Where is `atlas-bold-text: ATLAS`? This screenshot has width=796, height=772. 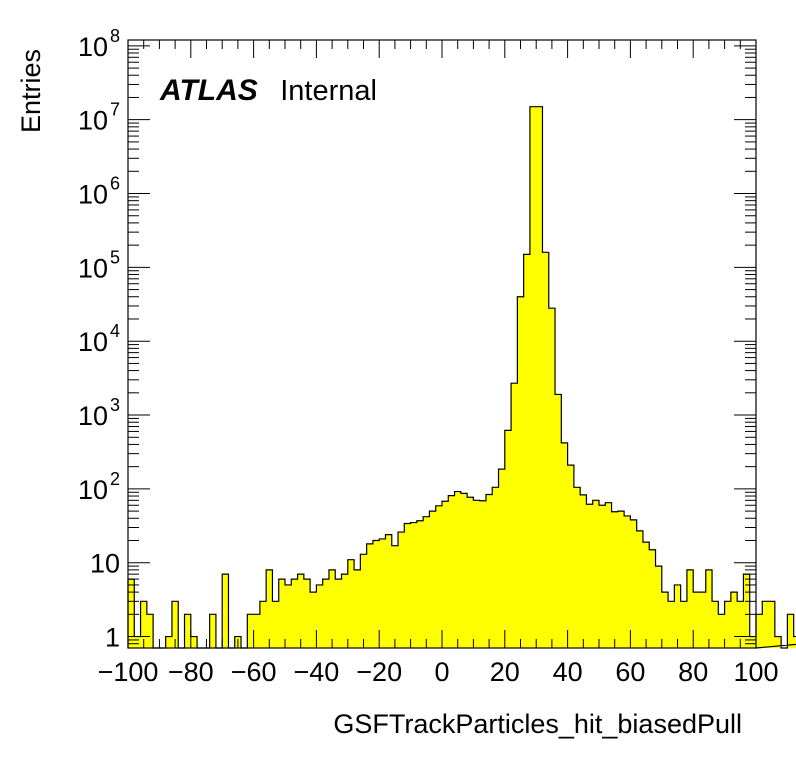
atlas-bold-text: ATLAS is located at coordinates (208, 90).